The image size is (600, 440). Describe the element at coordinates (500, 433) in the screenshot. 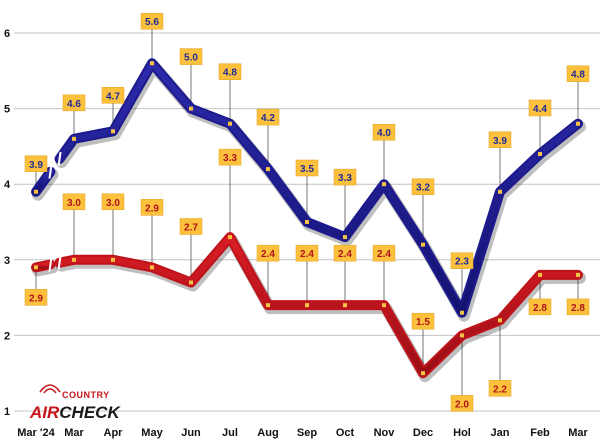

I see `x-tick-label: Jan` at that location.